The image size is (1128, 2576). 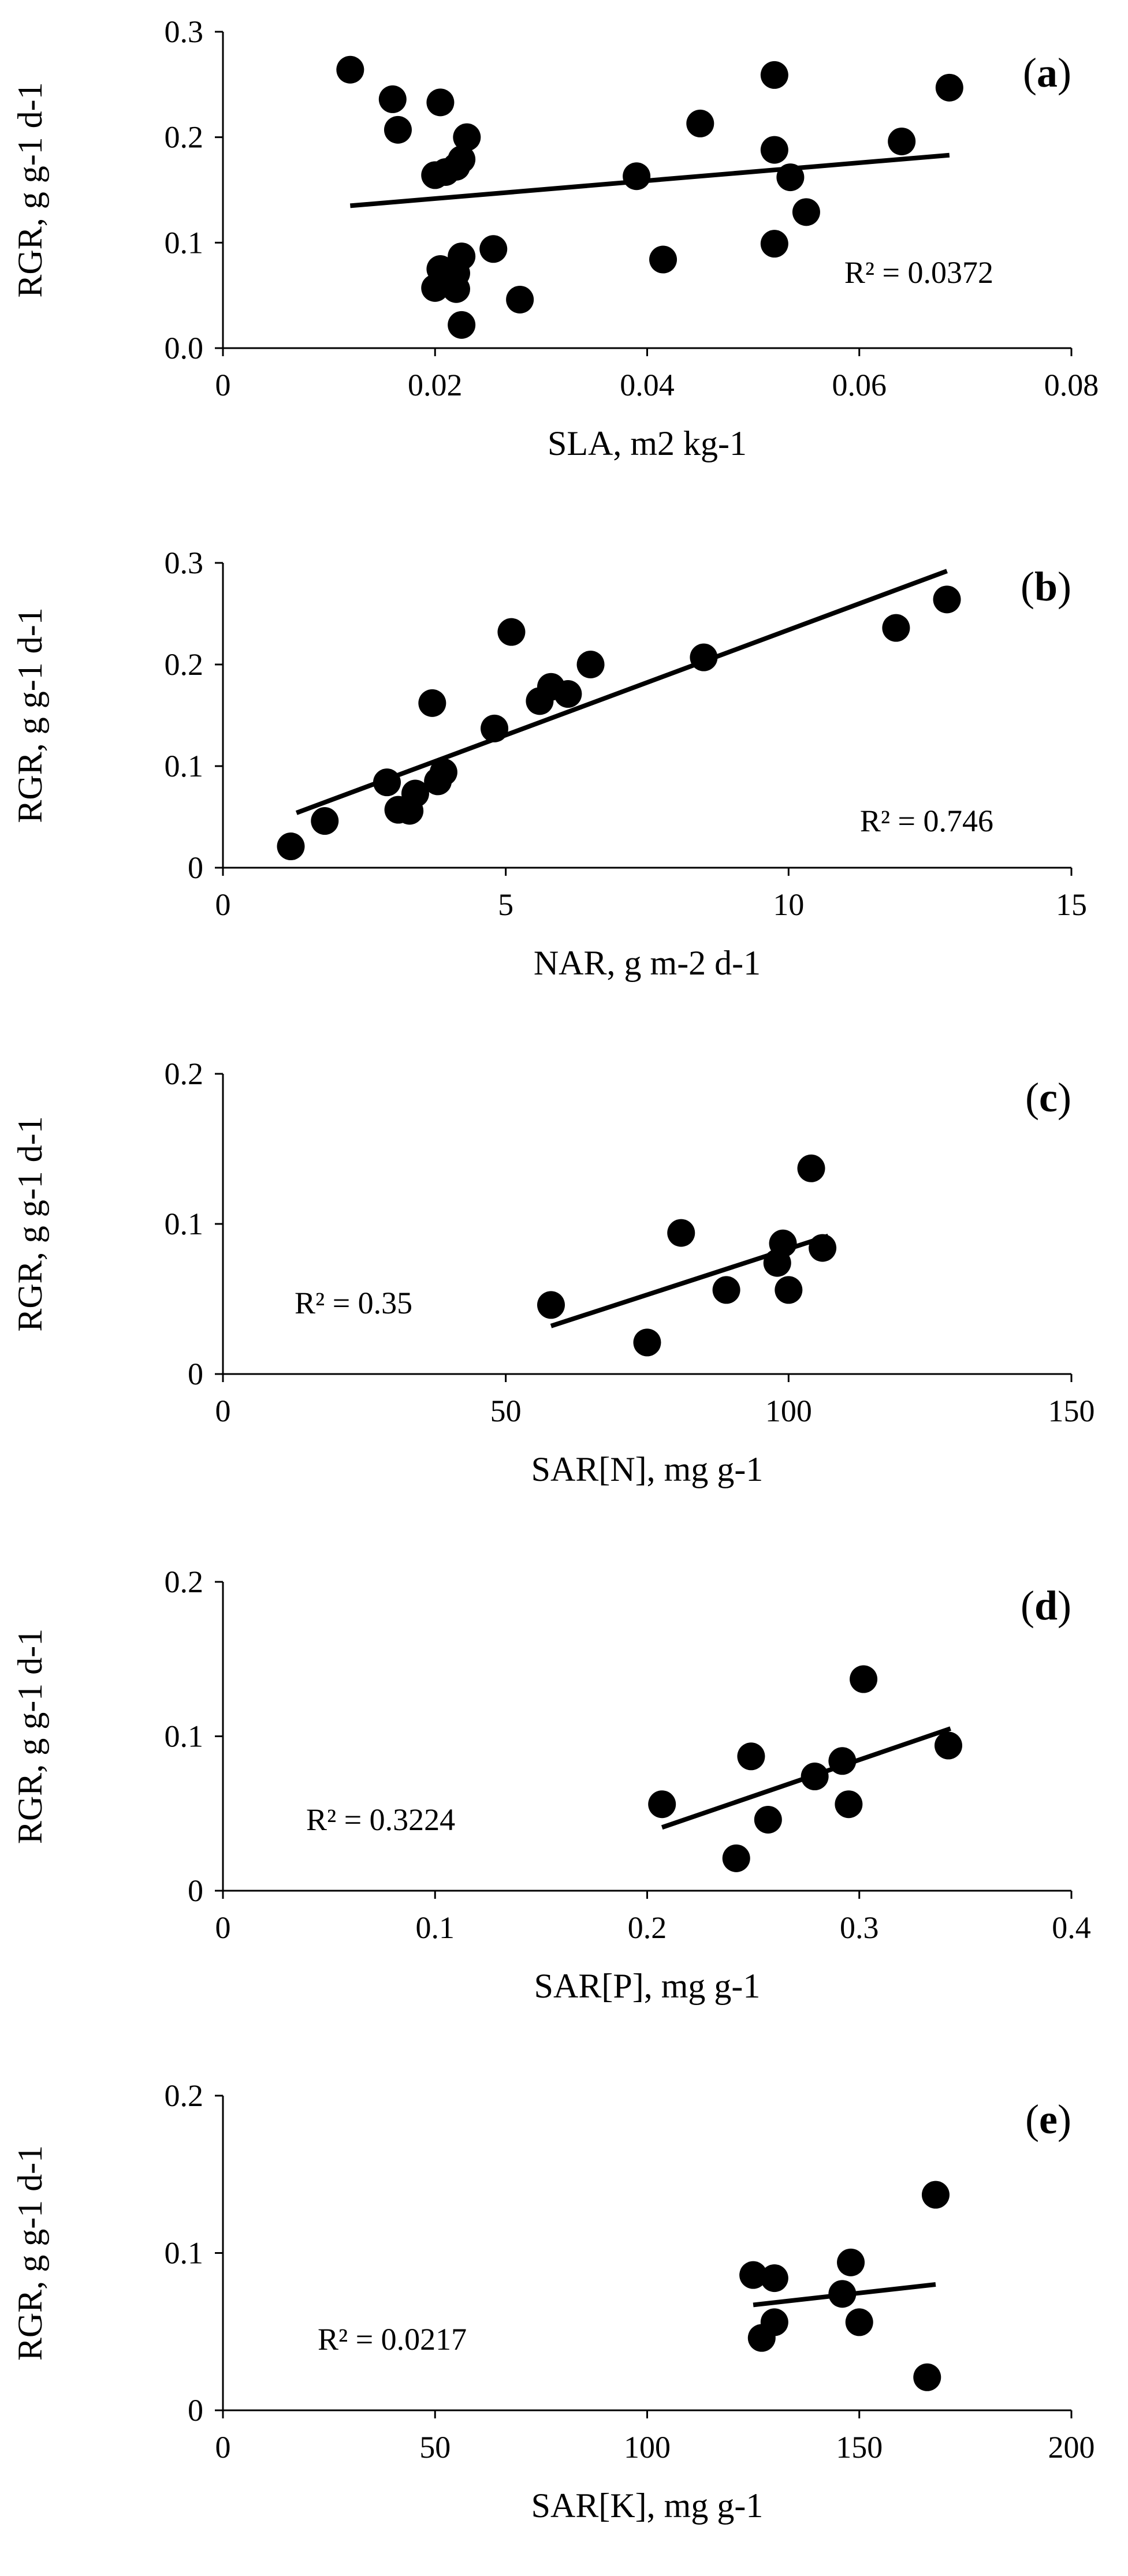 What do you see at coordinates (647, 2506) in the screenshot?
I see `x-axis-label: SAR[K], mg g-1` at bounding box center [647, 2506].